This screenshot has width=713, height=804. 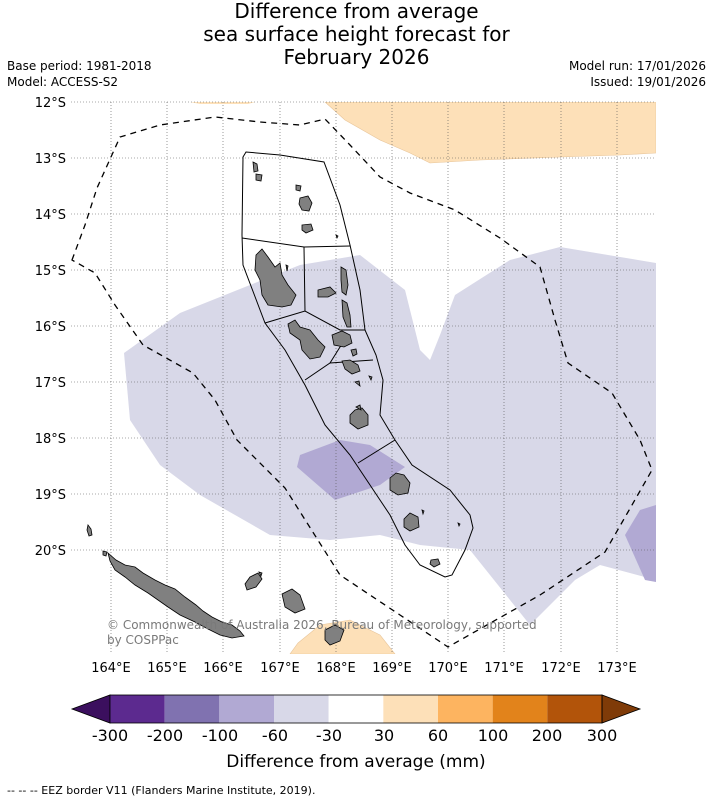 I want to click on model-name: Model: ACCESS-S2, so click(x=63, y=82).